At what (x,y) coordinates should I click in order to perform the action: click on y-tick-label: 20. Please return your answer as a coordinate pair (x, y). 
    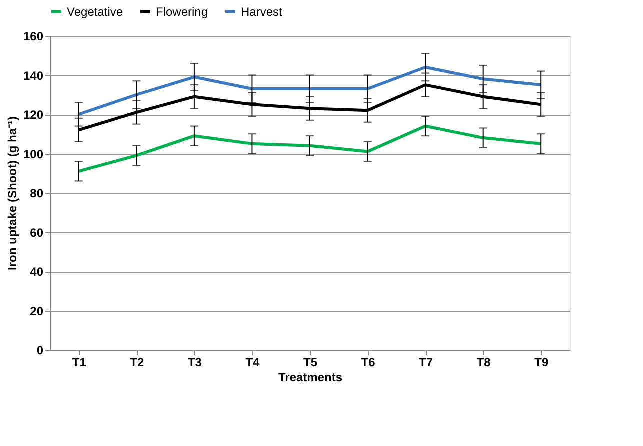
    Looking at the image, I should click on (37, 311).